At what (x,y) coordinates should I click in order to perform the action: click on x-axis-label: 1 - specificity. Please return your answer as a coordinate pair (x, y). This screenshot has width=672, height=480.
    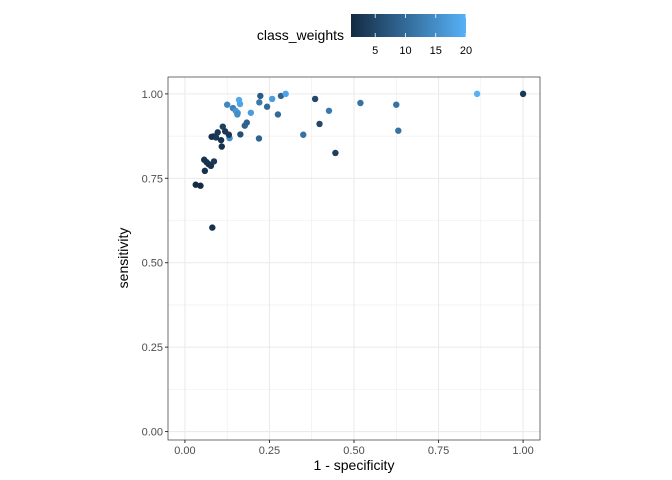
    Looking at the image, I should click on (354, 465).